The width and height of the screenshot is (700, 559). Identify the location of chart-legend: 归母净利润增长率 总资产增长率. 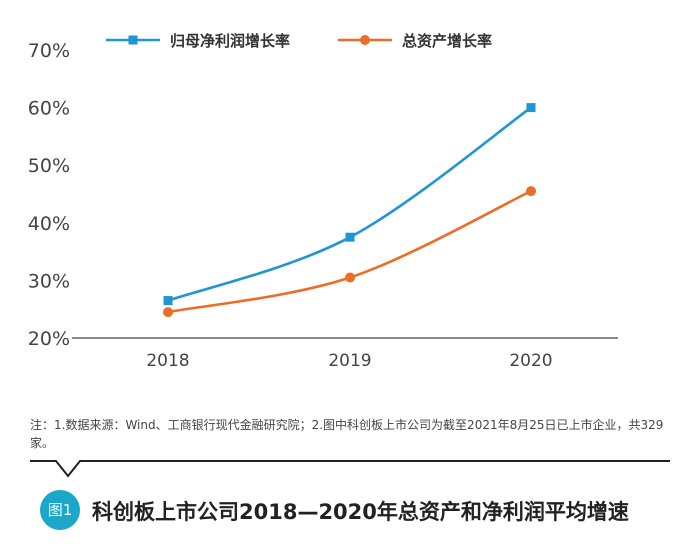
(299, 41).